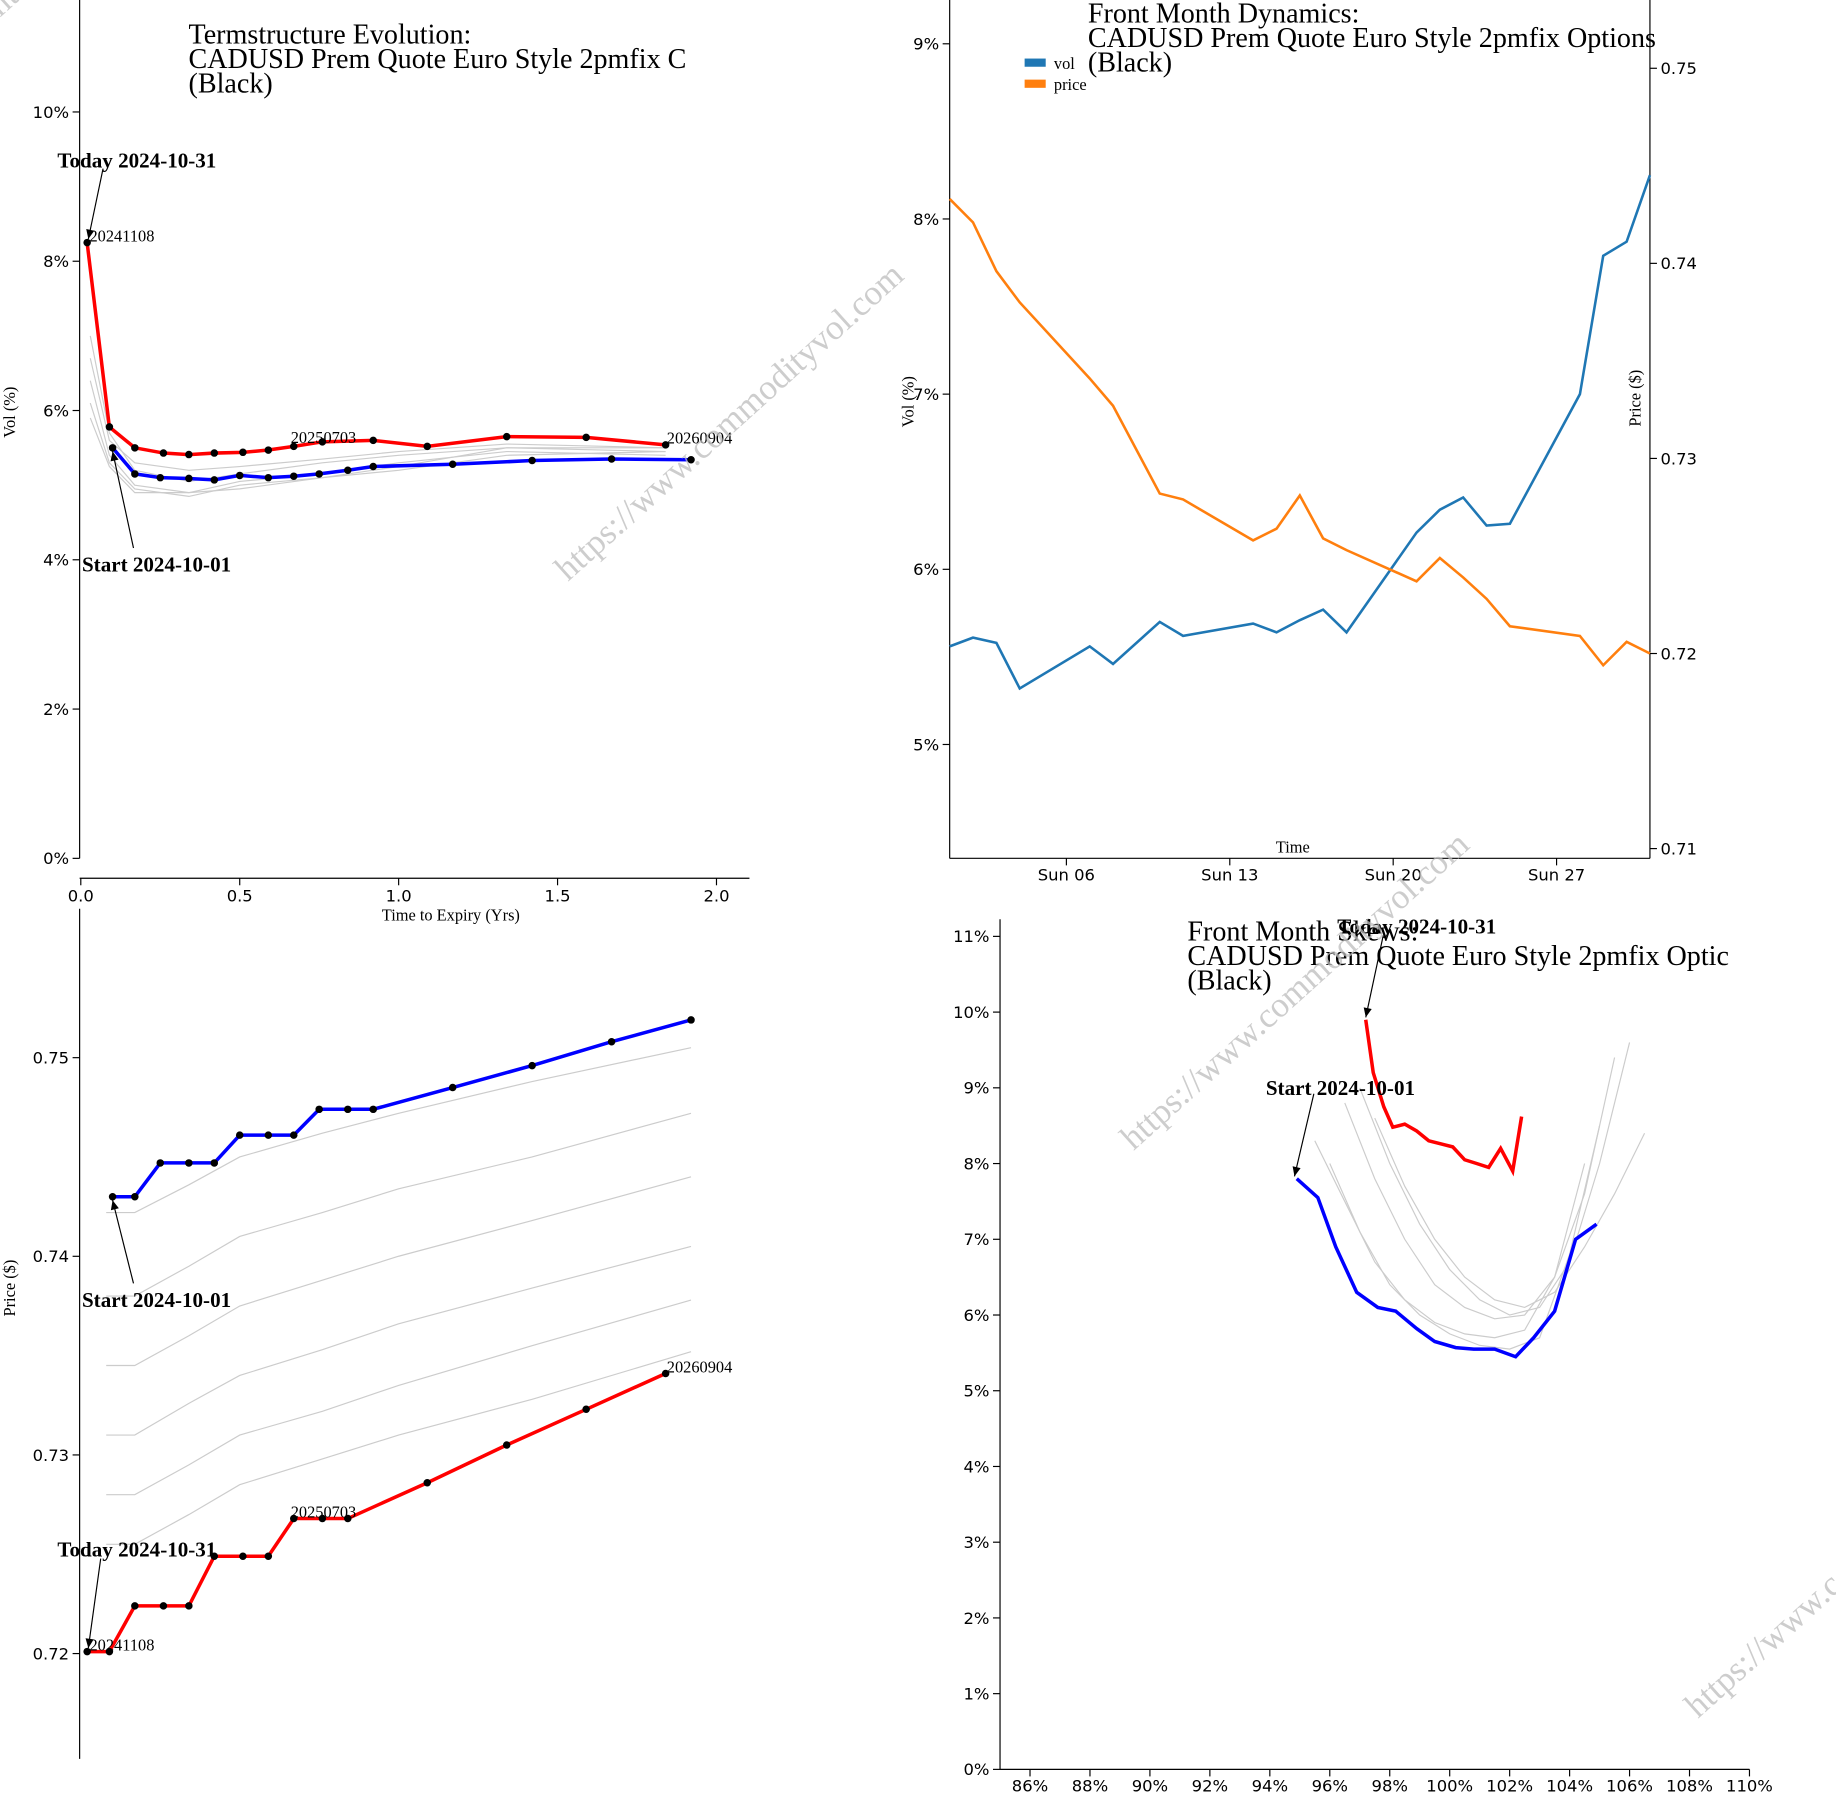 The height and width of the screenshot is (1801, 1836). Describe the element at coordinates (1064, 63) in the screenshot. I see `legend-label-vol: vol` at that location.